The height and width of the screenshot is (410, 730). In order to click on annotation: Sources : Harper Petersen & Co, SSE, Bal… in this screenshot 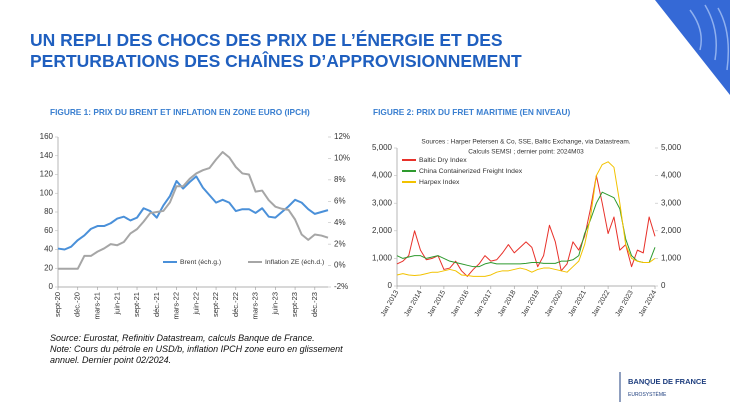, I will do `click(525, 142)`.